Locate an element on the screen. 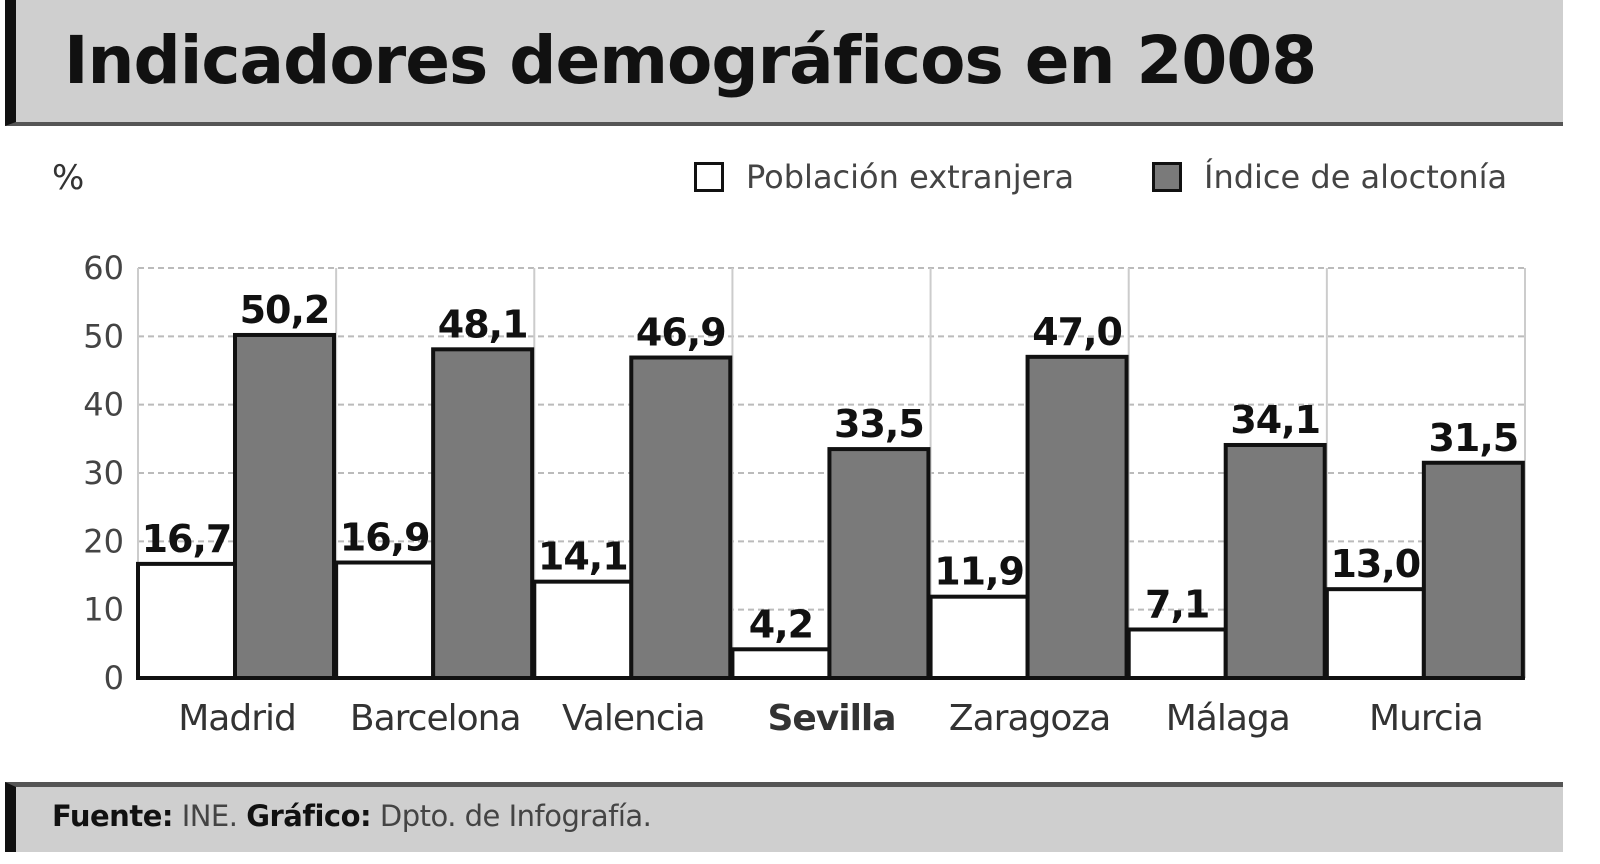 The image size is (1600, 864). y-tick-label: 10 is located at coordinates (103, 610).